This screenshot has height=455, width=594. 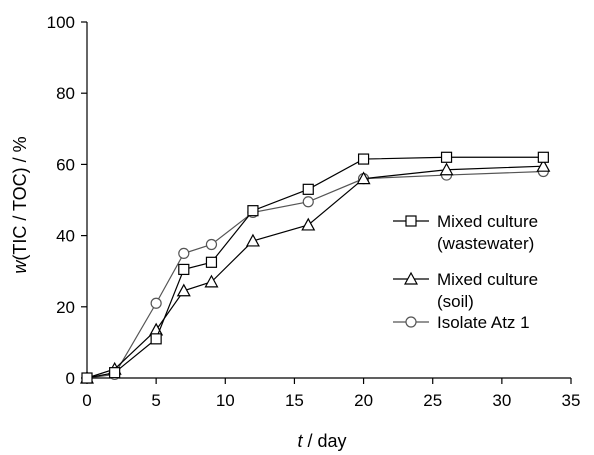 I want to click on legend-label: (soil), so click(x=455, y=301).